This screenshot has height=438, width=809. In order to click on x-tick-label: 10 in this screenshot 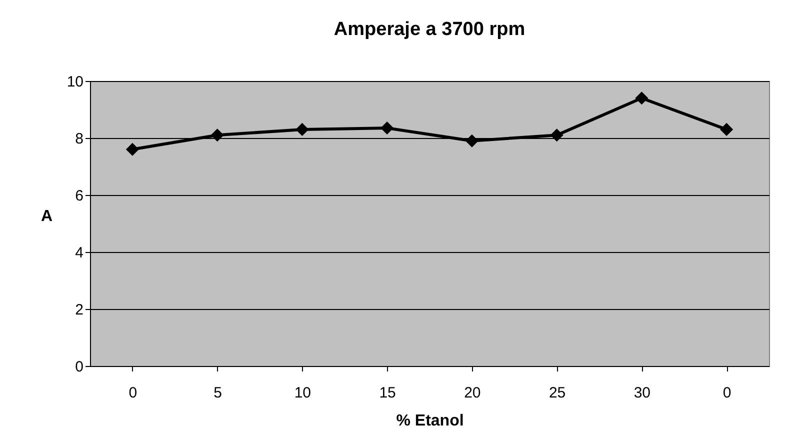, I will do `click(303, 393)`.